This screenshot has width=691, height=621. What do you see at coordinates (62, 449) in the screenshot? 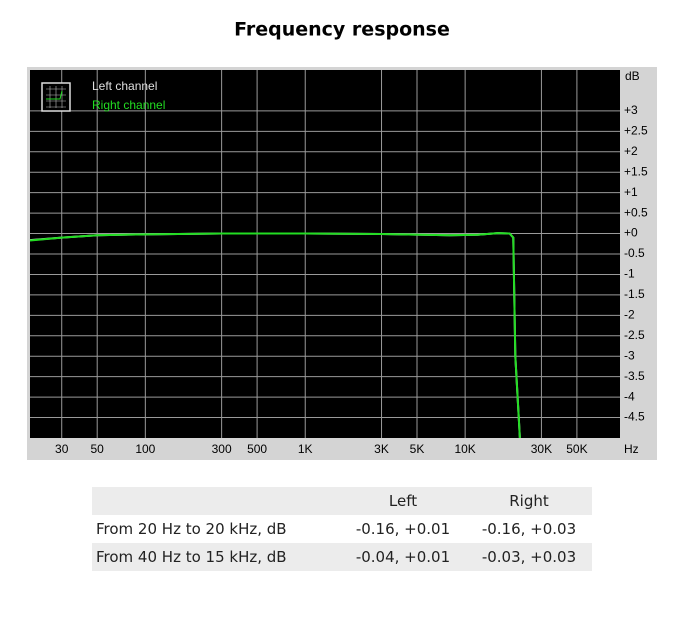
I see `x-tick-label: 30` at bounding box center [62, 449].